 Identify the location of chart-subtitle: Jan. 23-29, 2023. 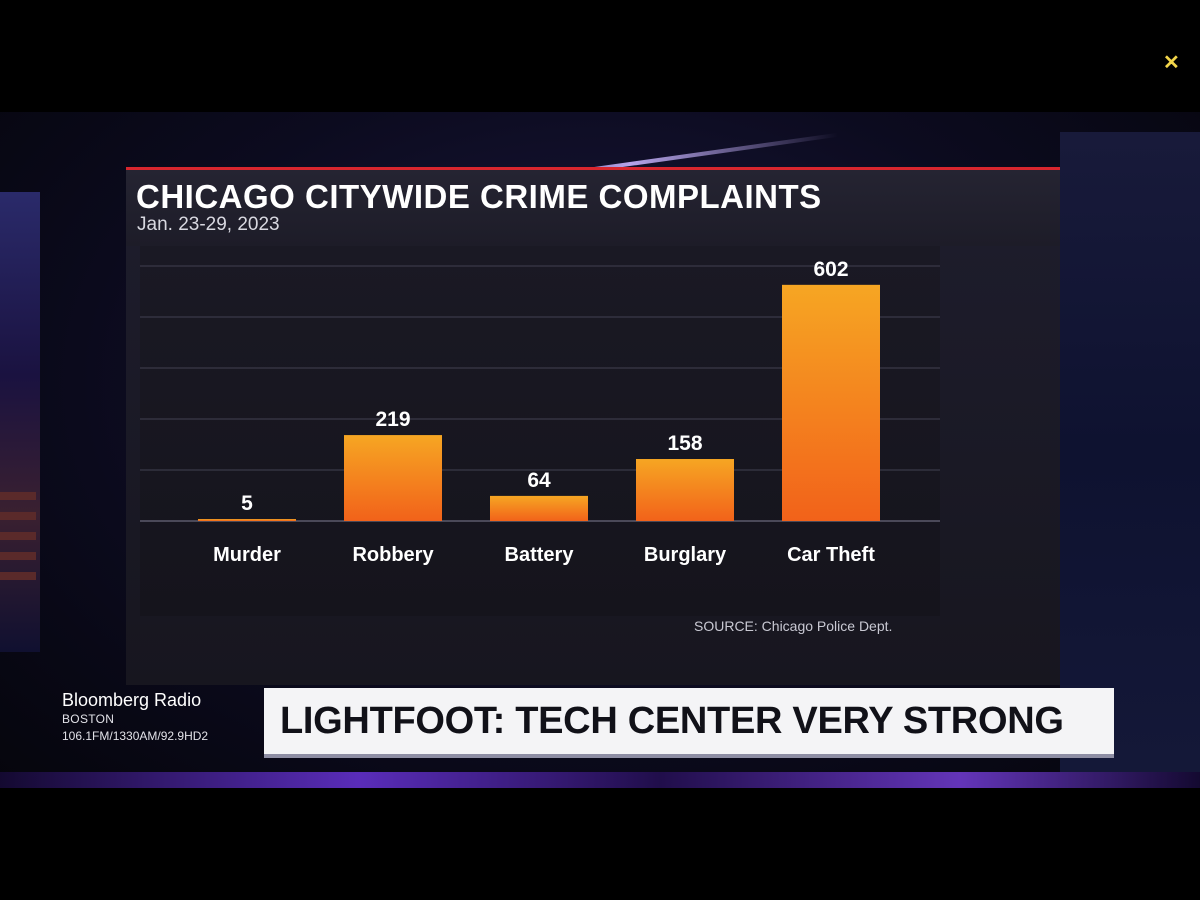
(208, 224).